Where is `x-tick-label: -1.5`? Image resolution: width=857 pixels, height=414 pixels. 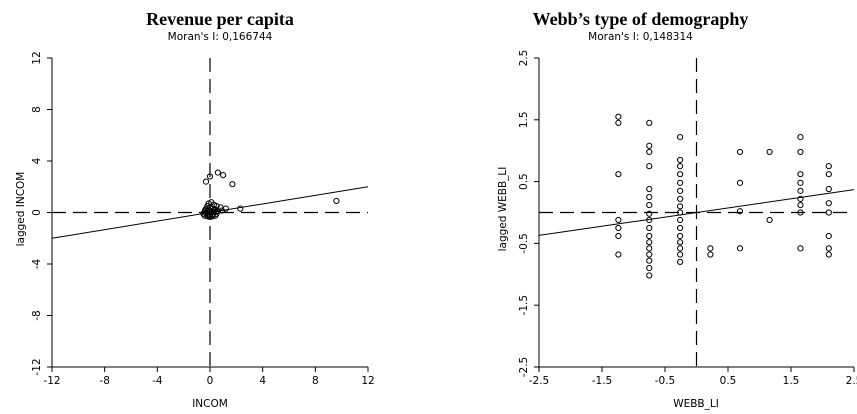 x-tick-label: -1.5 is located at coordinates (602, 381).